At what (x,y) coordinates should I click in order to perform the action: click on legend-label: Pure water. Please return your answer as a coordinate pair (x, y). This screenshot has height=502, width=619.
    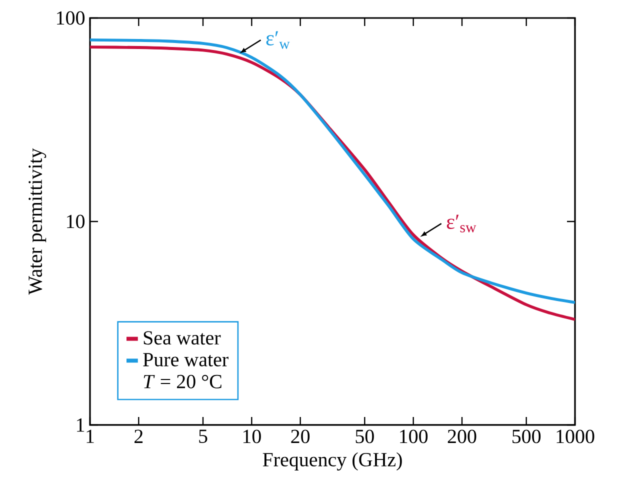
    Looking at the image, I should click on (185, 359).